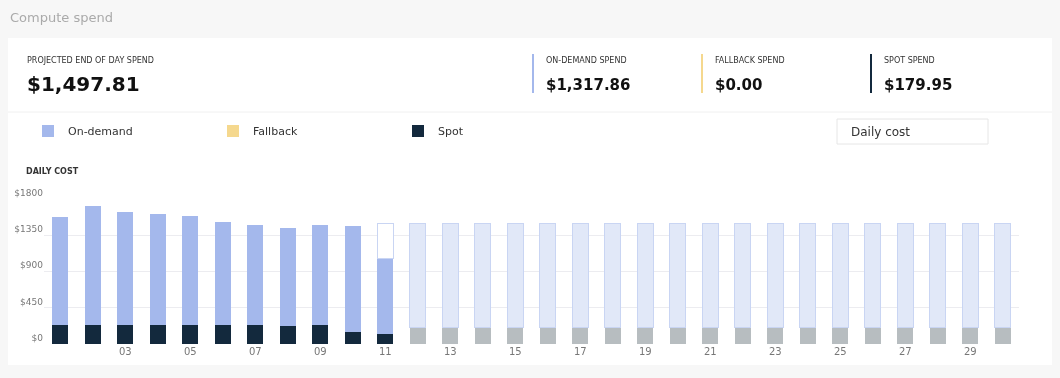 This screenshot has width=1060, height=378. I want to click on x-tick-label: 19, so click(645, 351).